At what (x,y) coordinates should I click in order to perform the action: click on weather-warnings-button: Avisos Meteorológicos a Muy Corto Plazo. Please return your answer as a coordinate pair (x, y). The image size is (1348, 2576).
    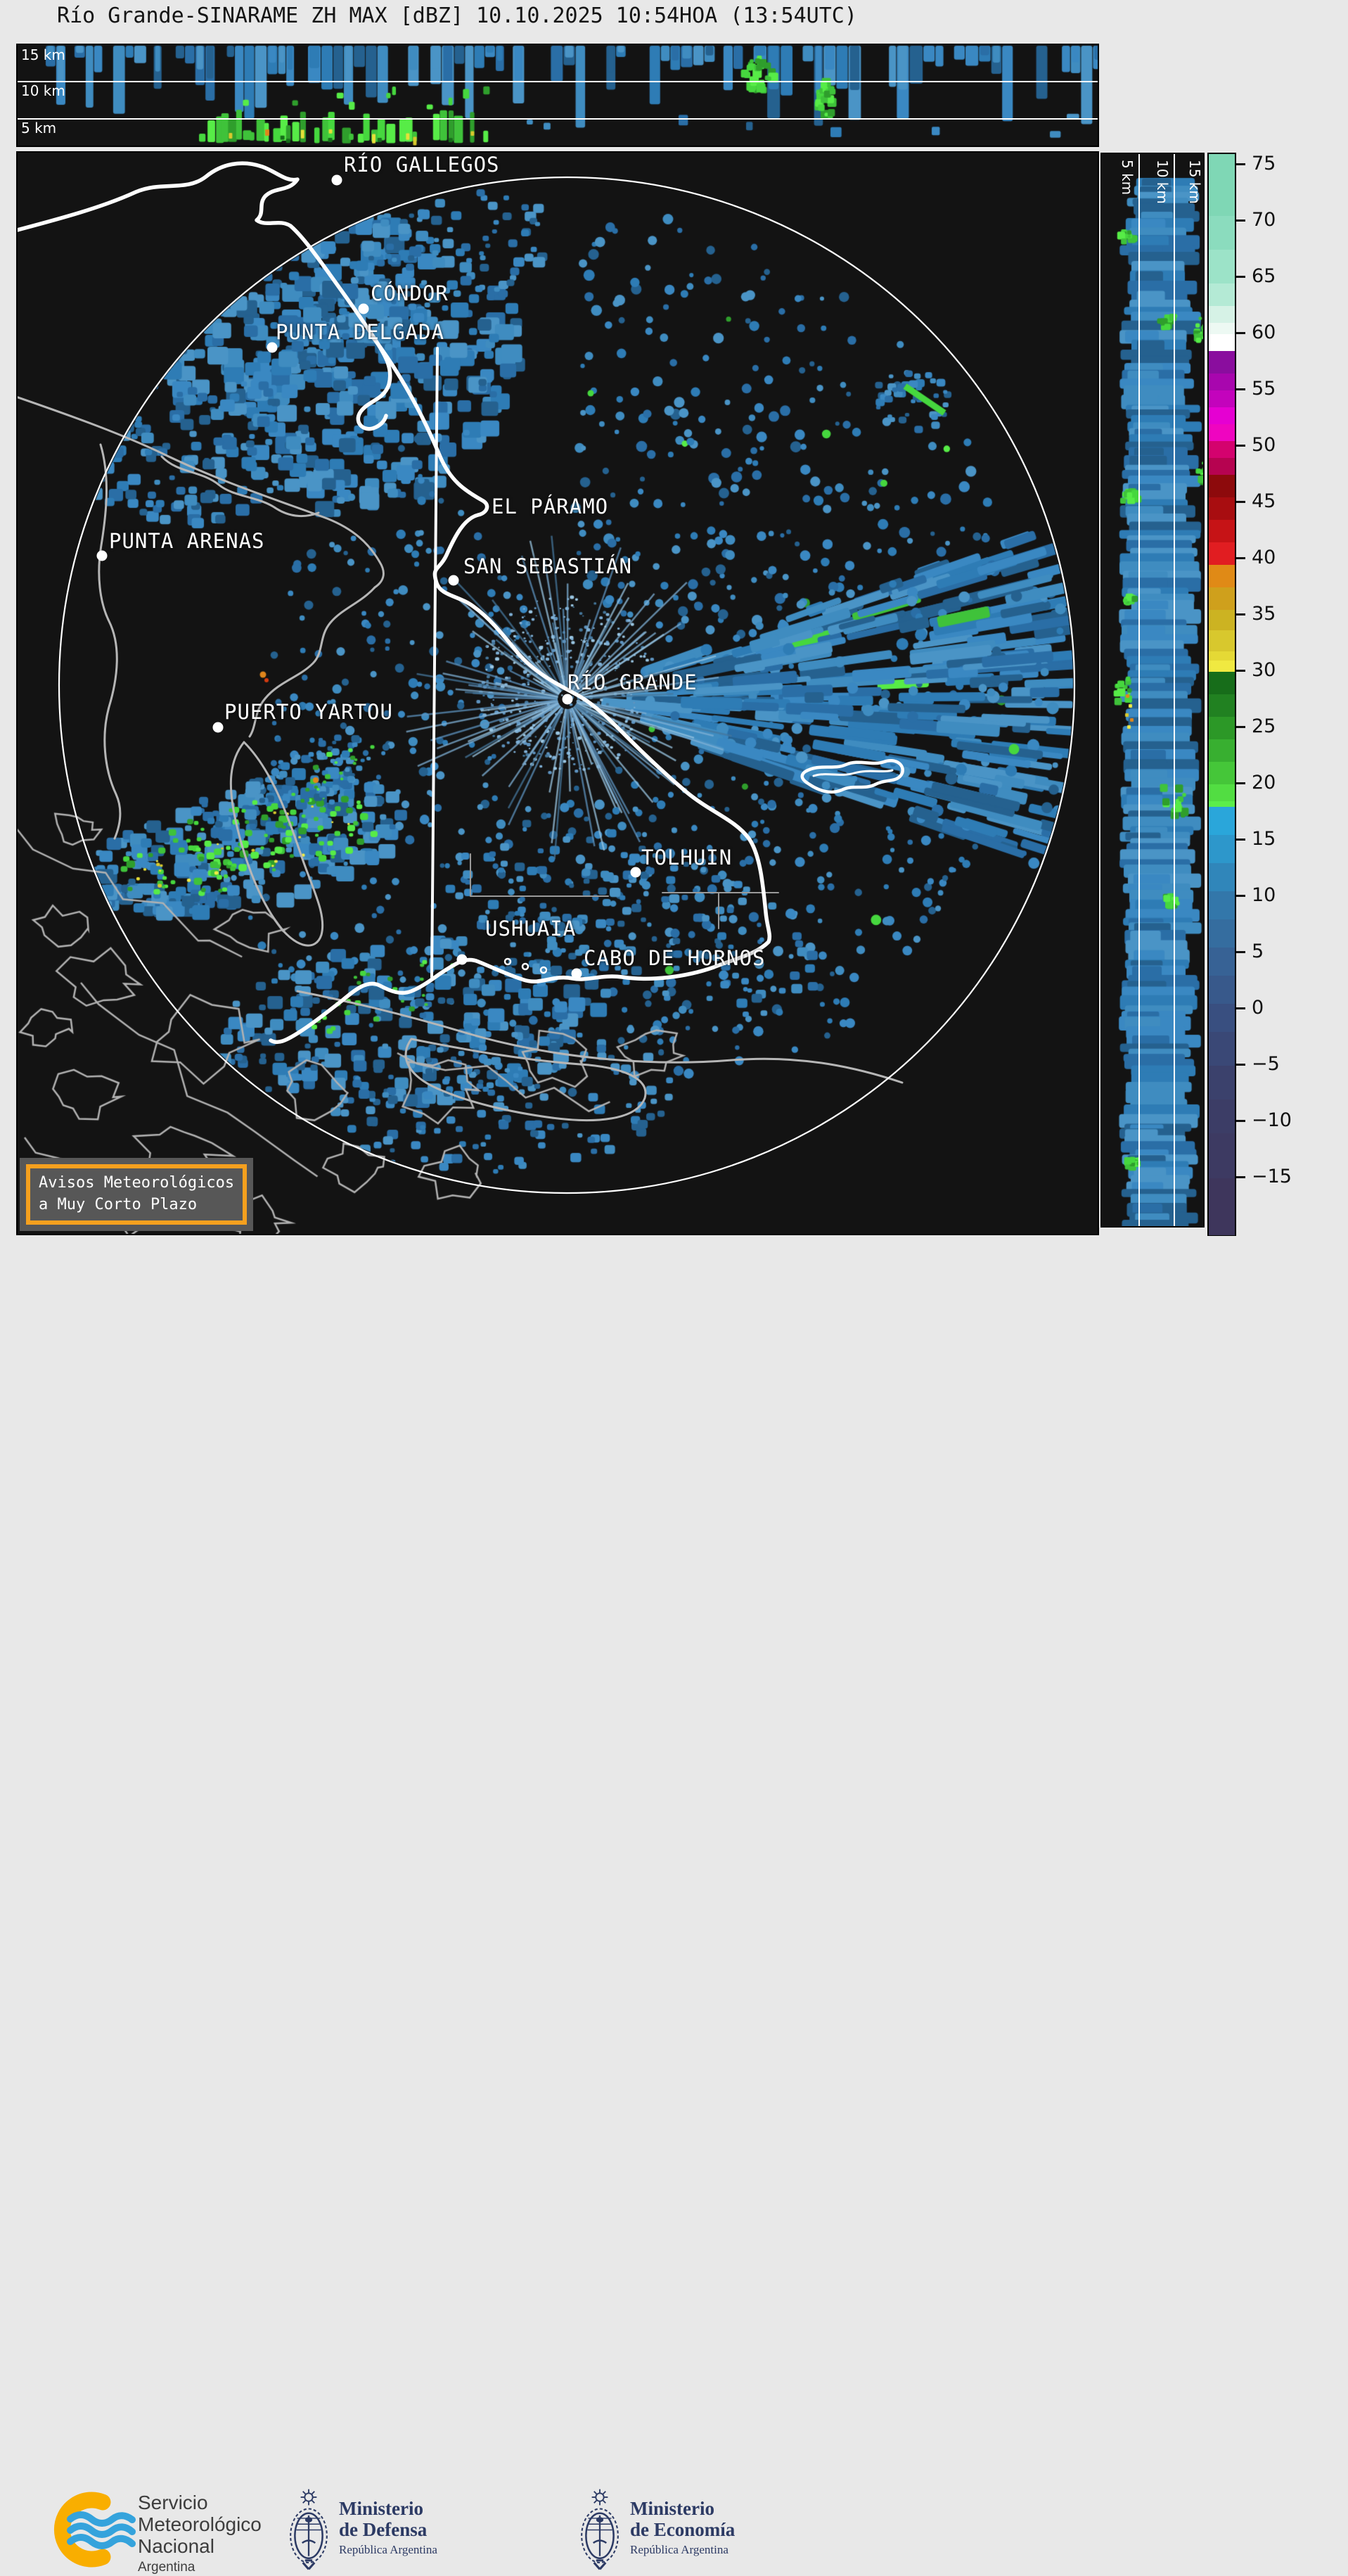
    Looking at the image, I should click on (137, 1194).